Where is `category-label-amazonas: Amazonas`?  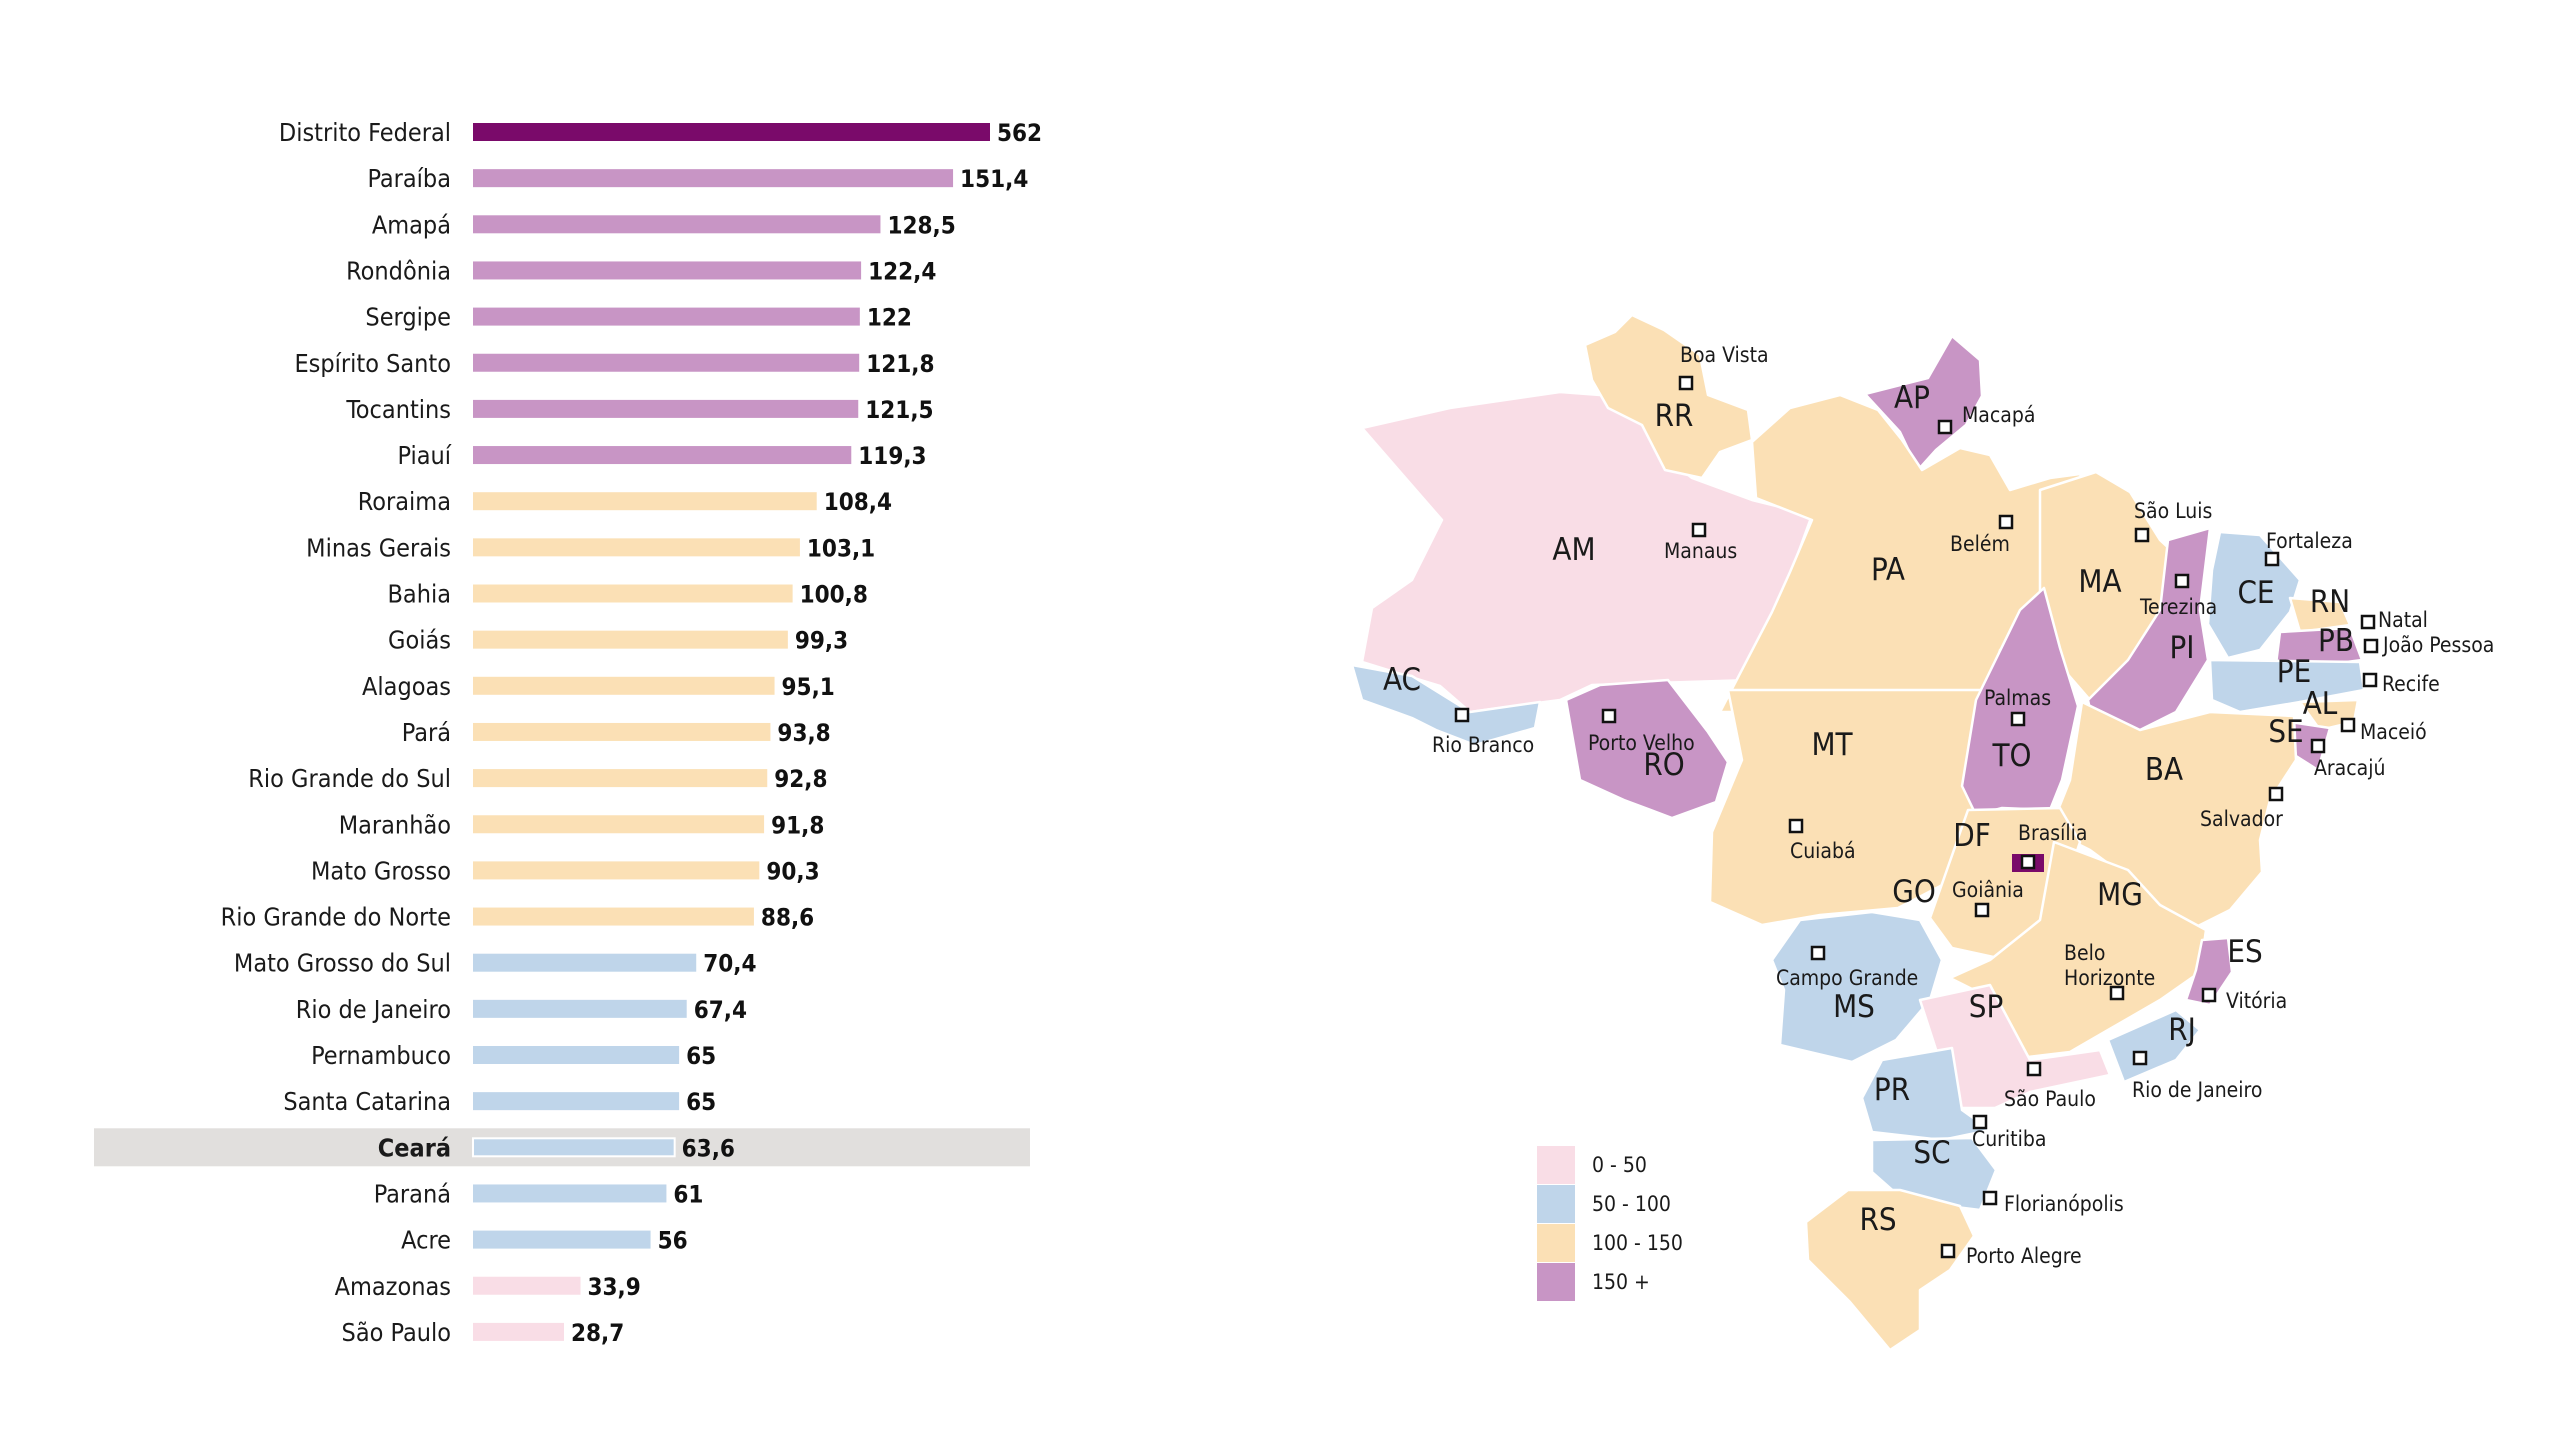 category-label-amazonas: Amazonas is located at coordinates (393, 1286).